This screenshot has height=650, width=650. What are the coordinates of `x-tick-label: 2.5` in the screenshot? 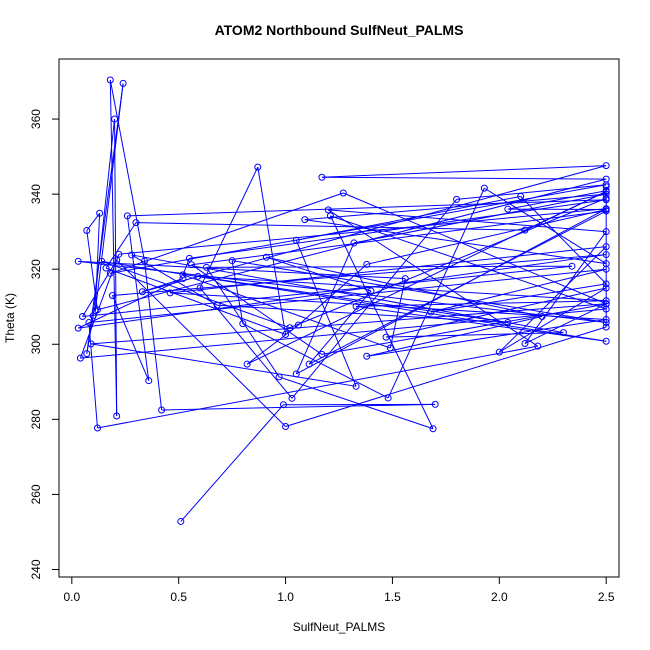 It's located at (606, 597).